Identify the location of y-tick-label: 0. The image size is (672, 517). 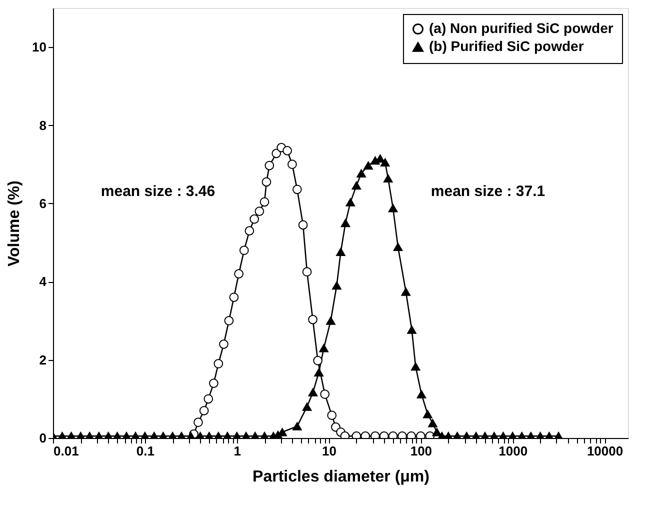
(42, 438).